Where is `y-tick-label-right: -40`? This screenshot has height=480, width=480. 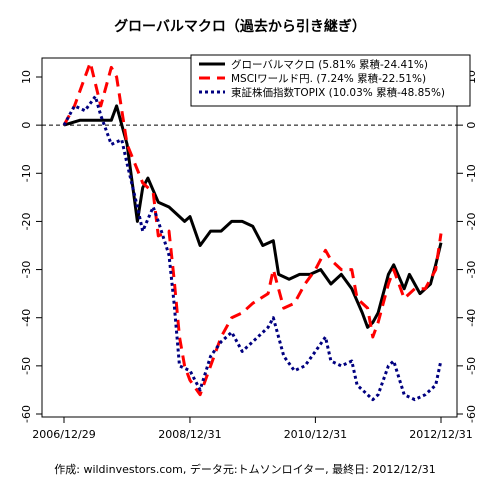
y-tick-label-right: -40 is located at coordinates (471, 318).